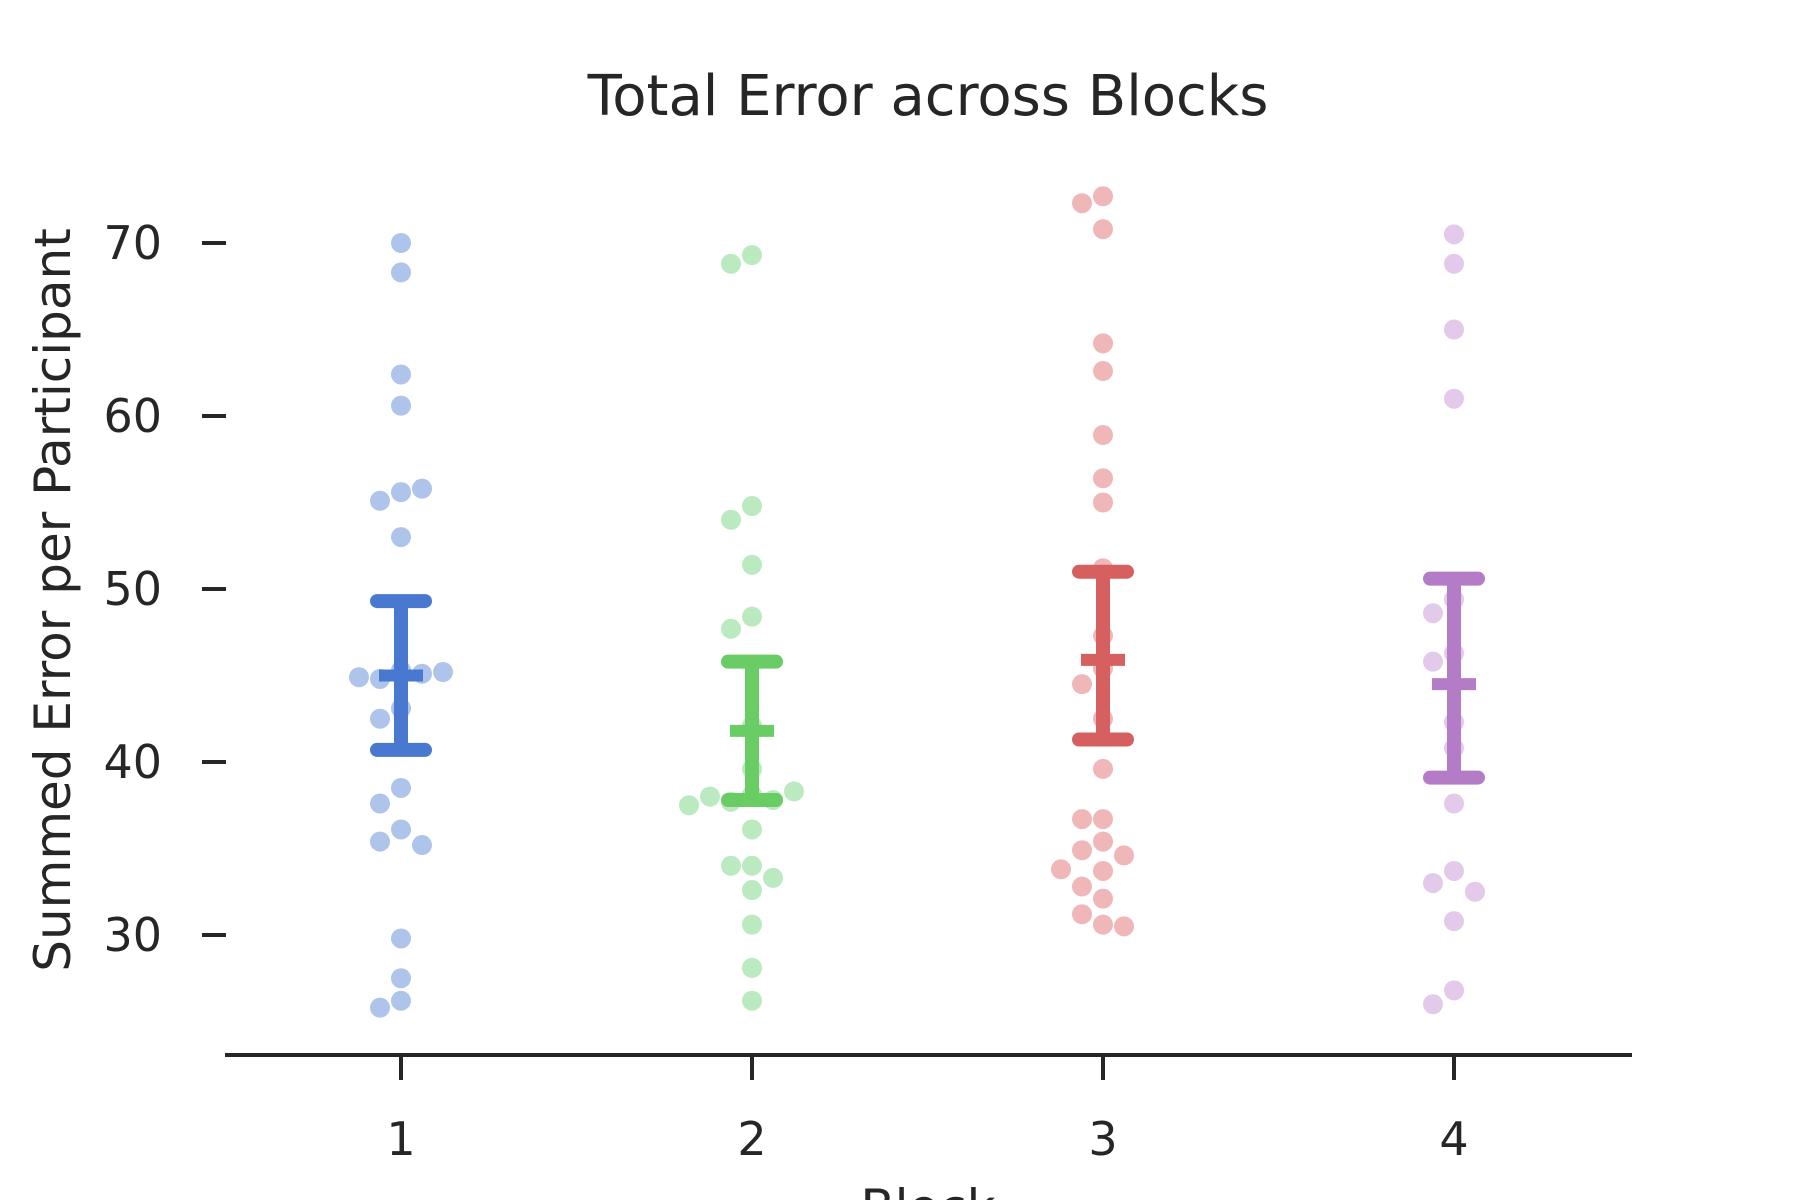  What do you see at coordinates (751, 1139) in the screenshot?
I see `x-tick-label: 2` at bounding box center [751, 1139].